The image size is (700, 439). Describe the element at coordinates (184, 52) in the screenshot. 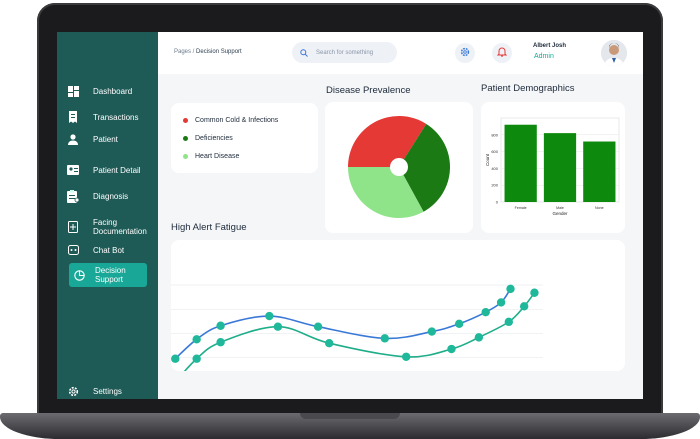

I see `breadcrumb-root: Pages /` at that location.